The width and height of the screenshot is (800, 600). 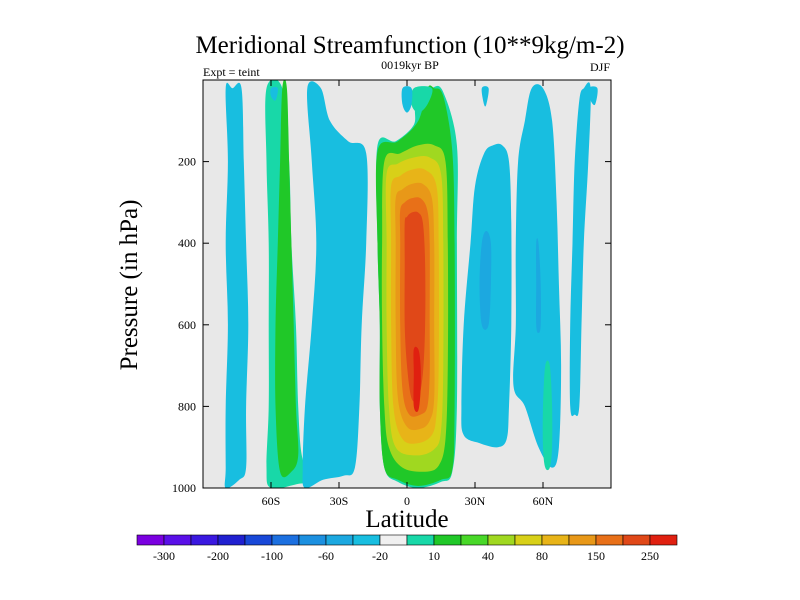 What do you see at coordinates (184, 488) in the screenshot?
I see `y-tick-label: 1000` at bounding box center [184, 488].